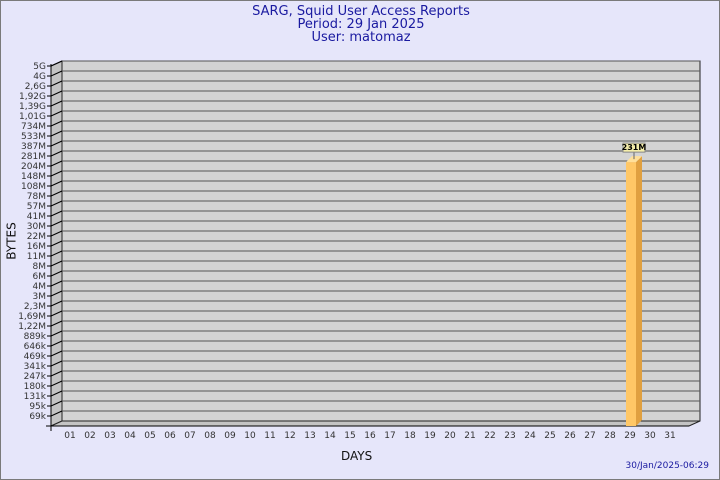 The image size is (720, 480). What do you see at coordinates (35, 377) in the screenshot?
I see `y-tick-label: 247k` at bounding box center [35, 377].